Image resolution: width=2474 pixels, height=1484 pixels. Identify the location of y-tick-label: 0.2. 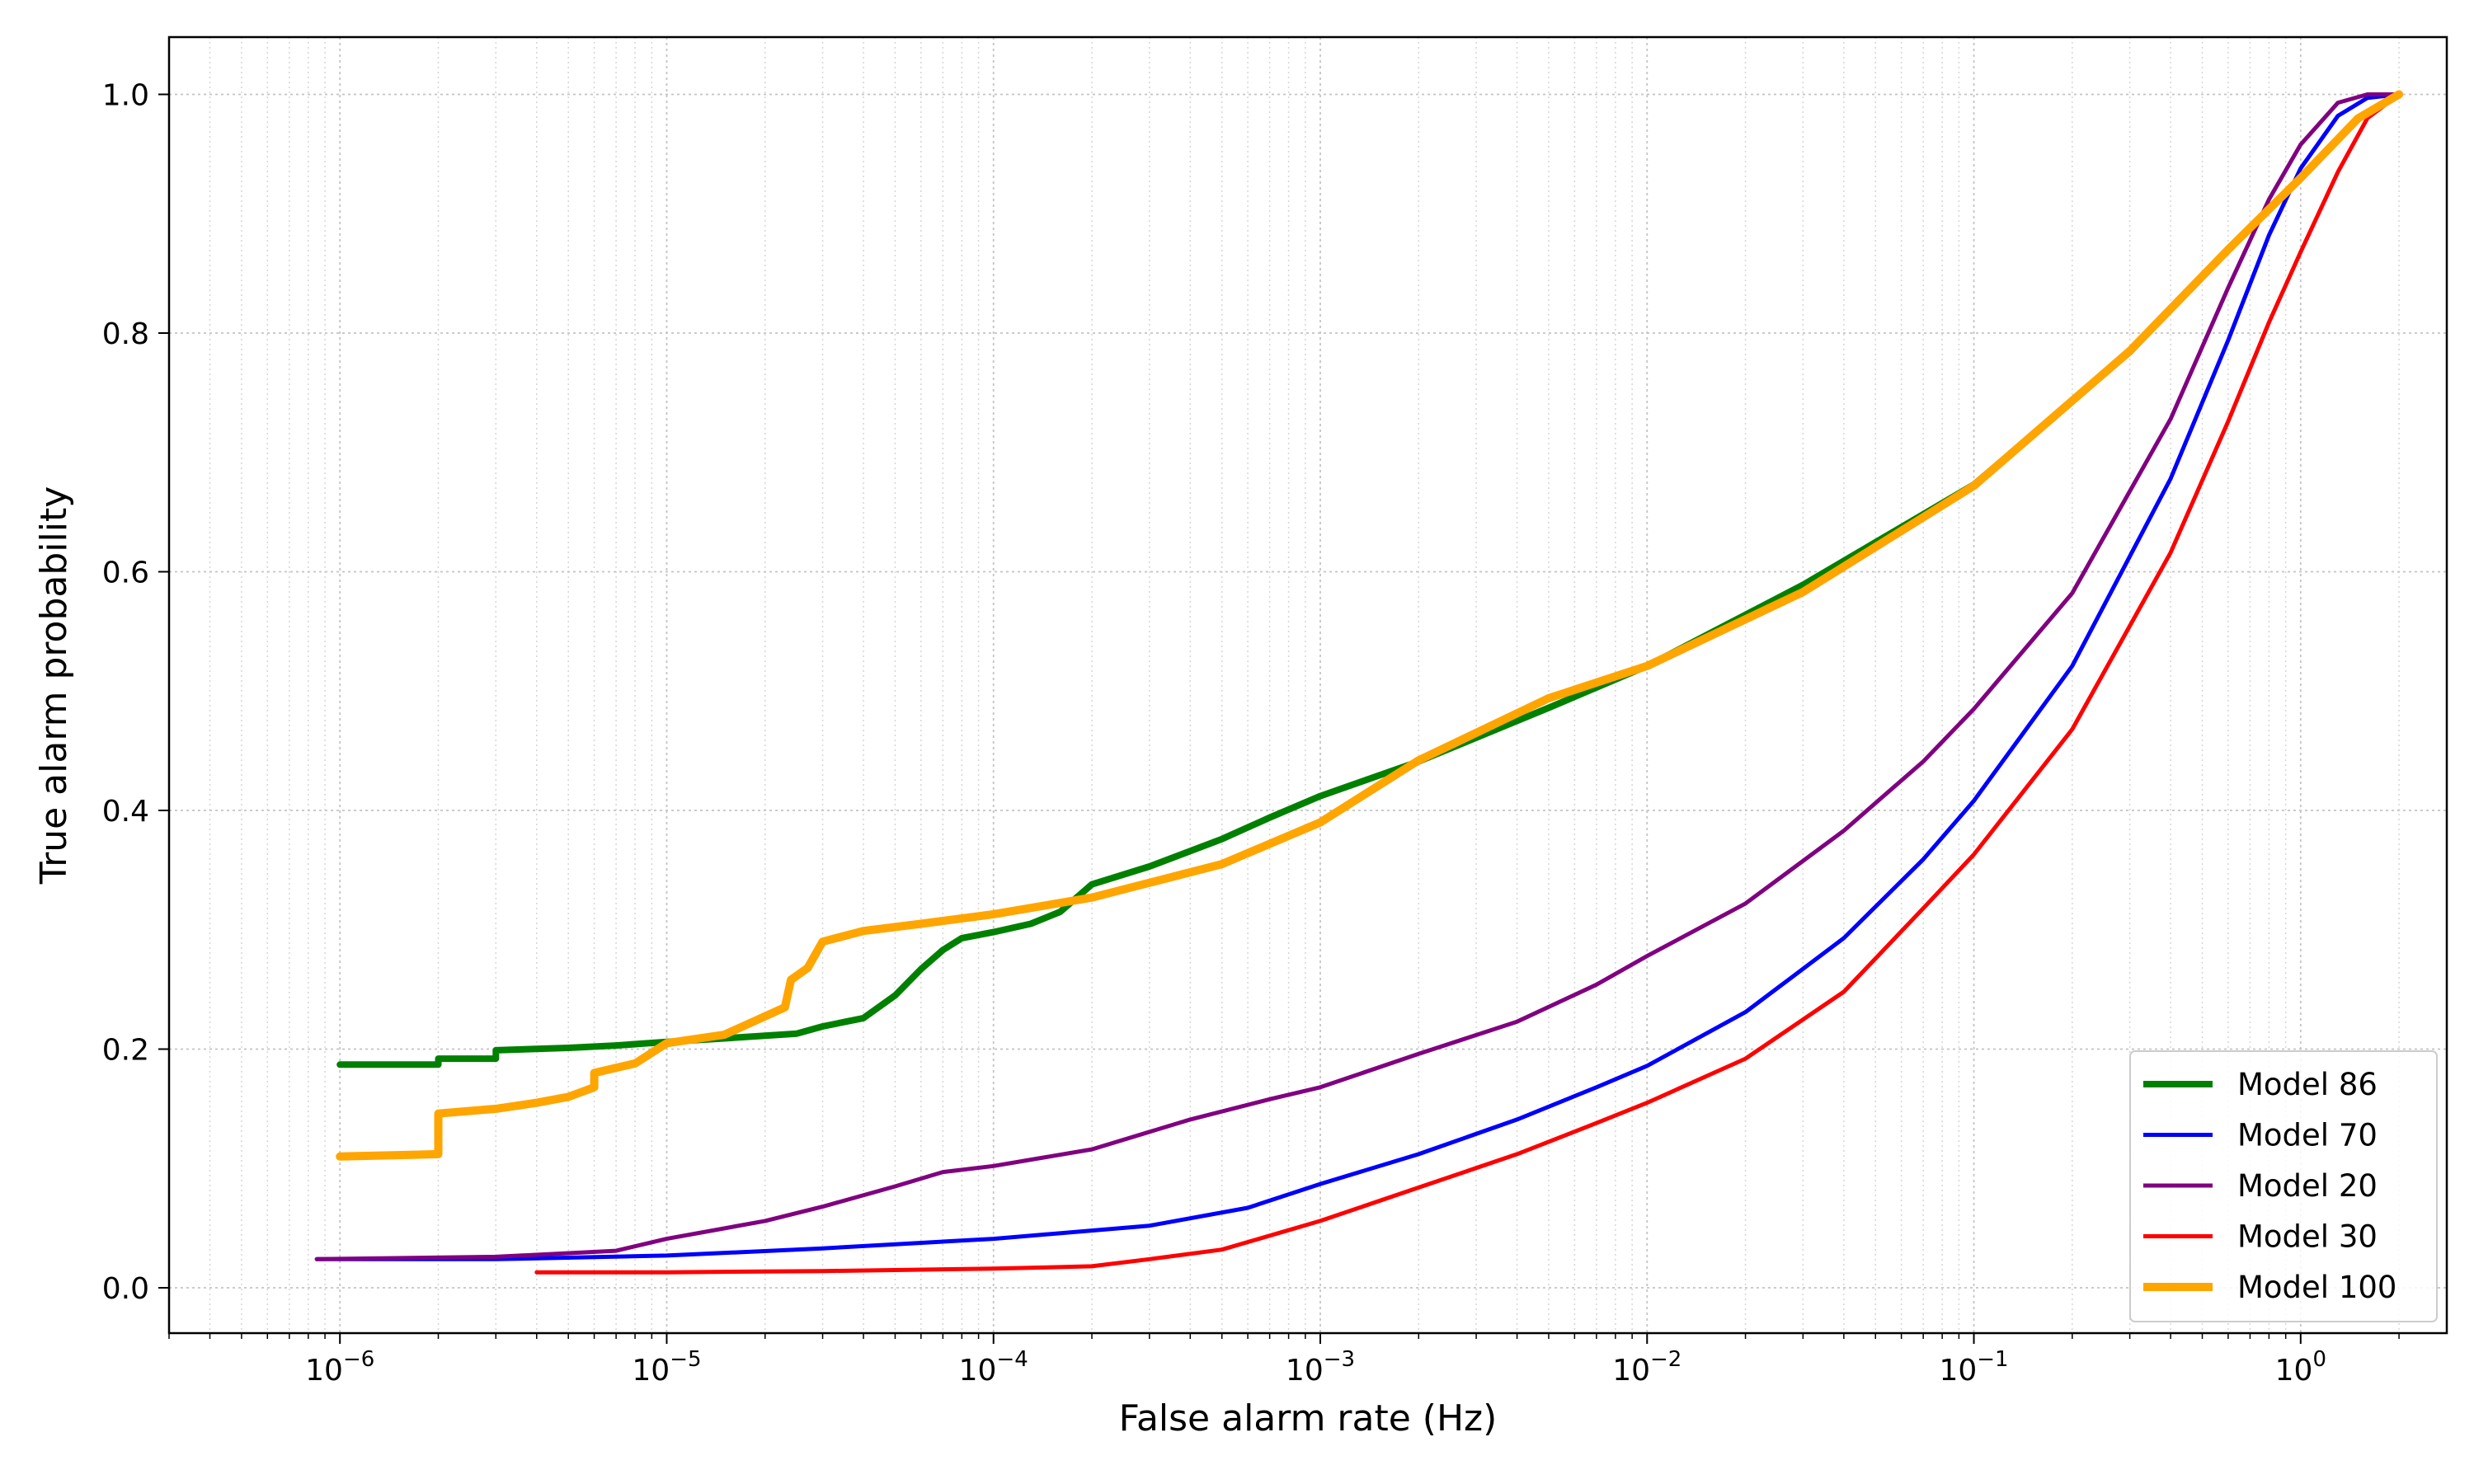
(125, 1050).